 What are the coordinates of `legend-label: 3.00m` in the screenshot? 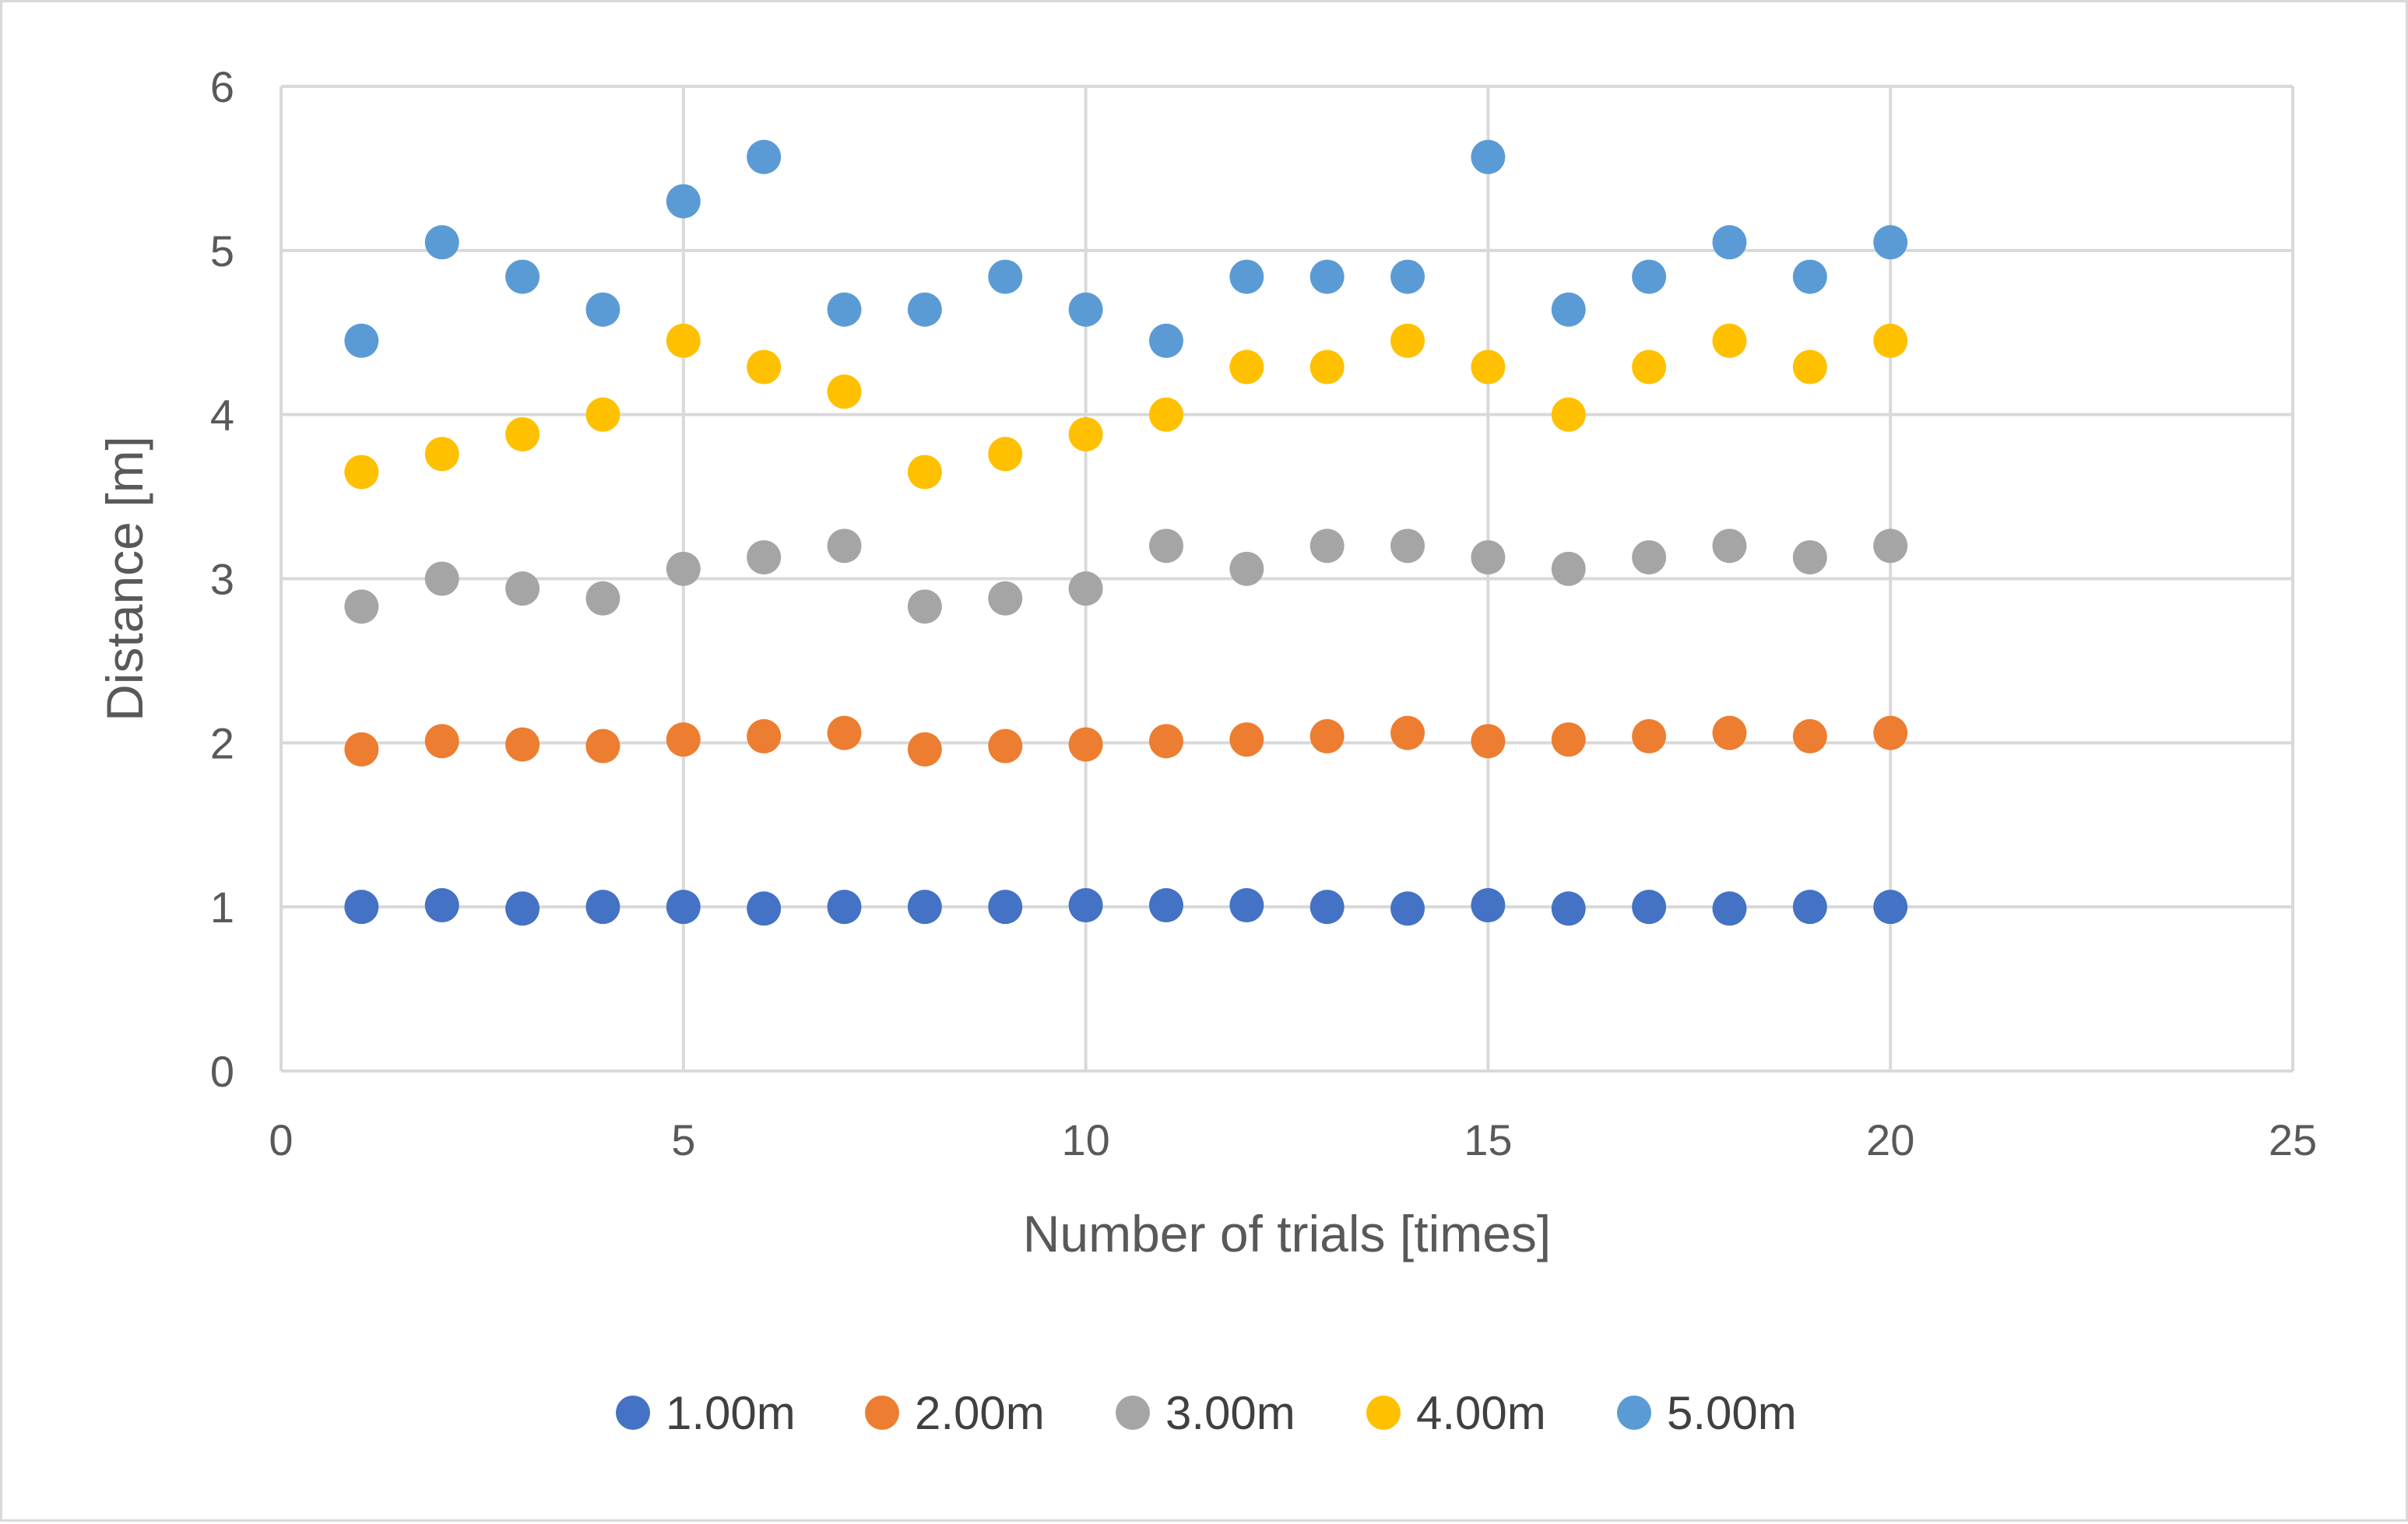 It's located at (1230, 1413).